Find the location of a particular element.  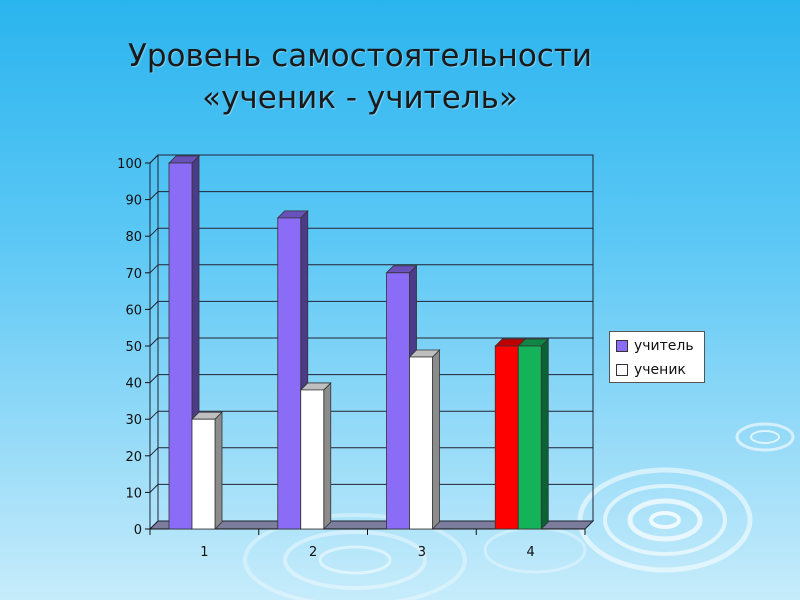

chart-legend: учитель ученик is located at coordinates (657, 357).